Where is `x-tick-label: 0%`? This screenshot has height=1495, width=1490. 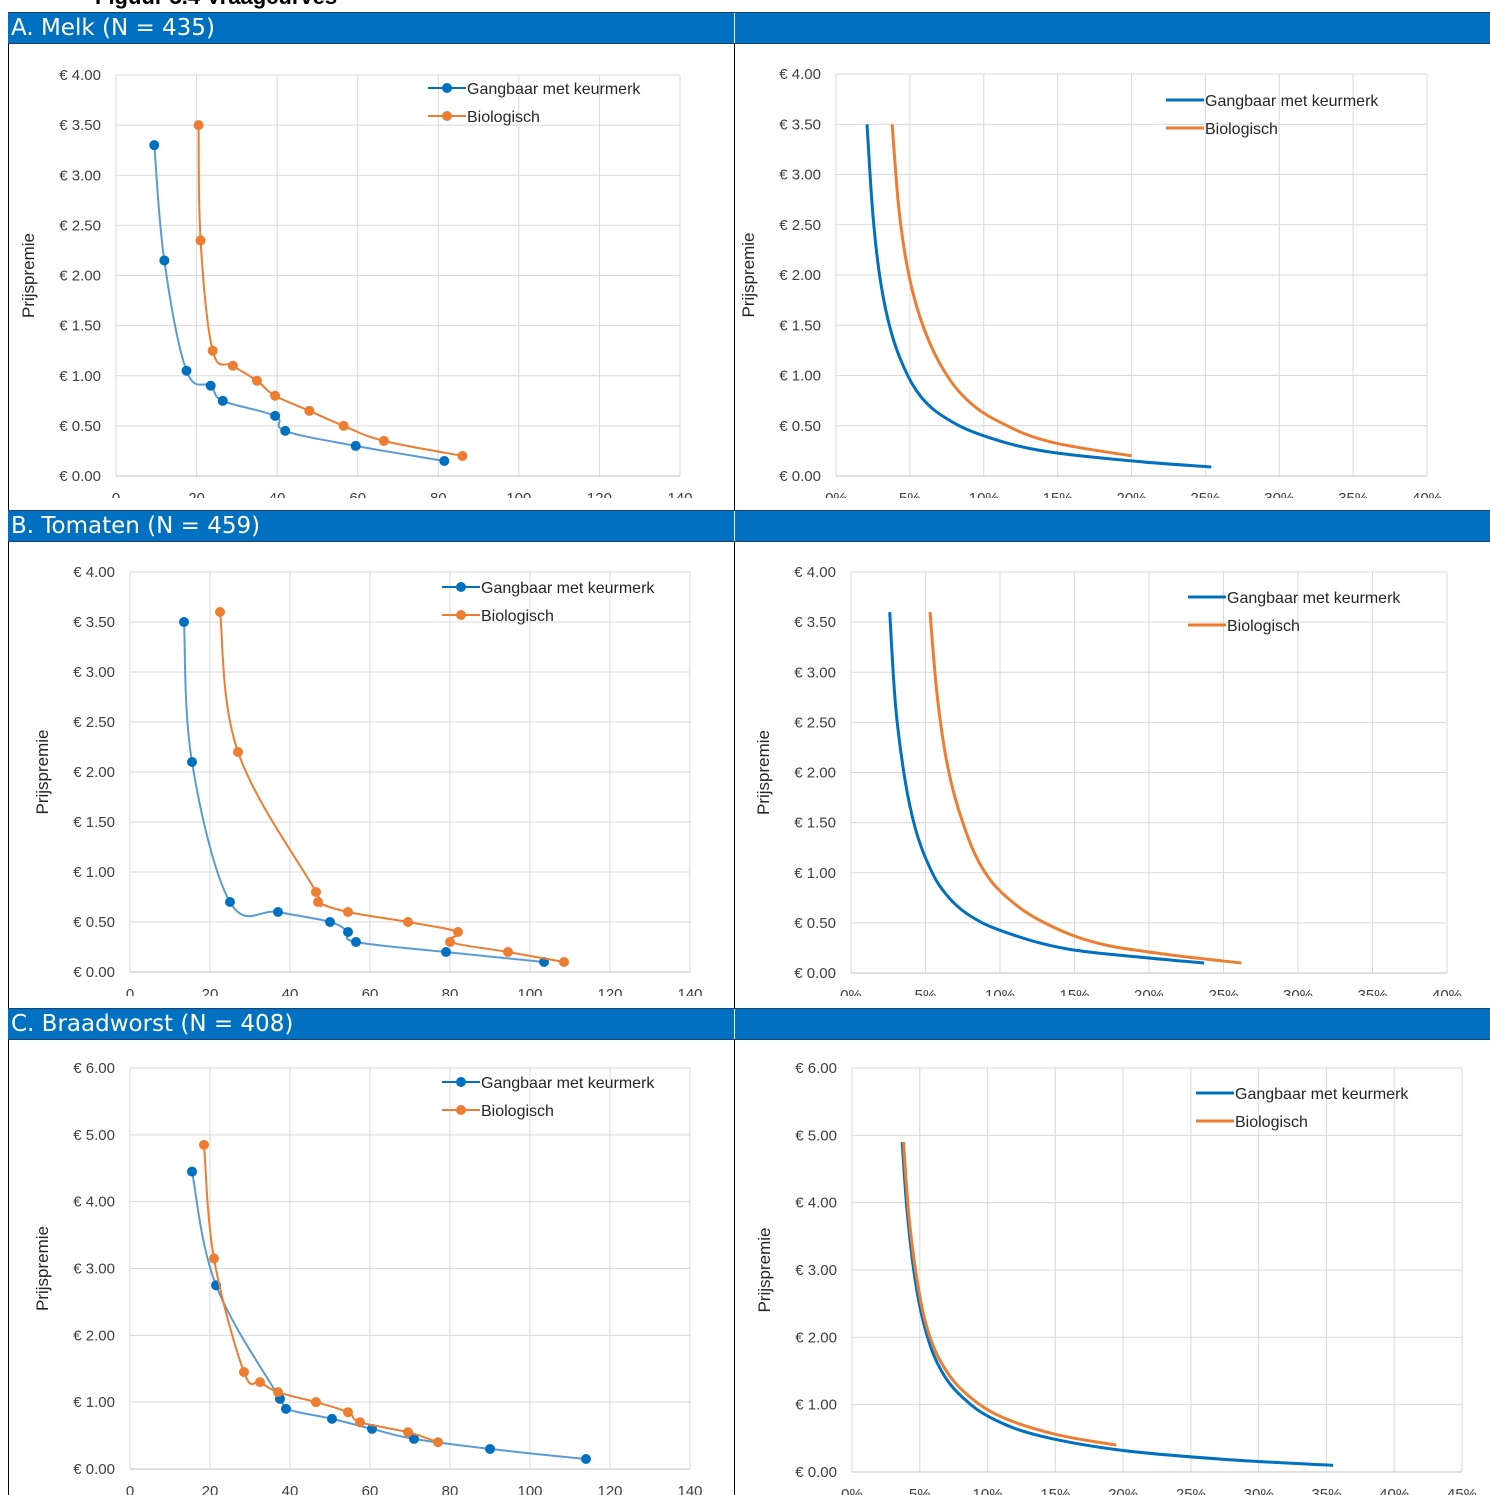 x-tick-label: 0% is located at coordinates (836, 494).